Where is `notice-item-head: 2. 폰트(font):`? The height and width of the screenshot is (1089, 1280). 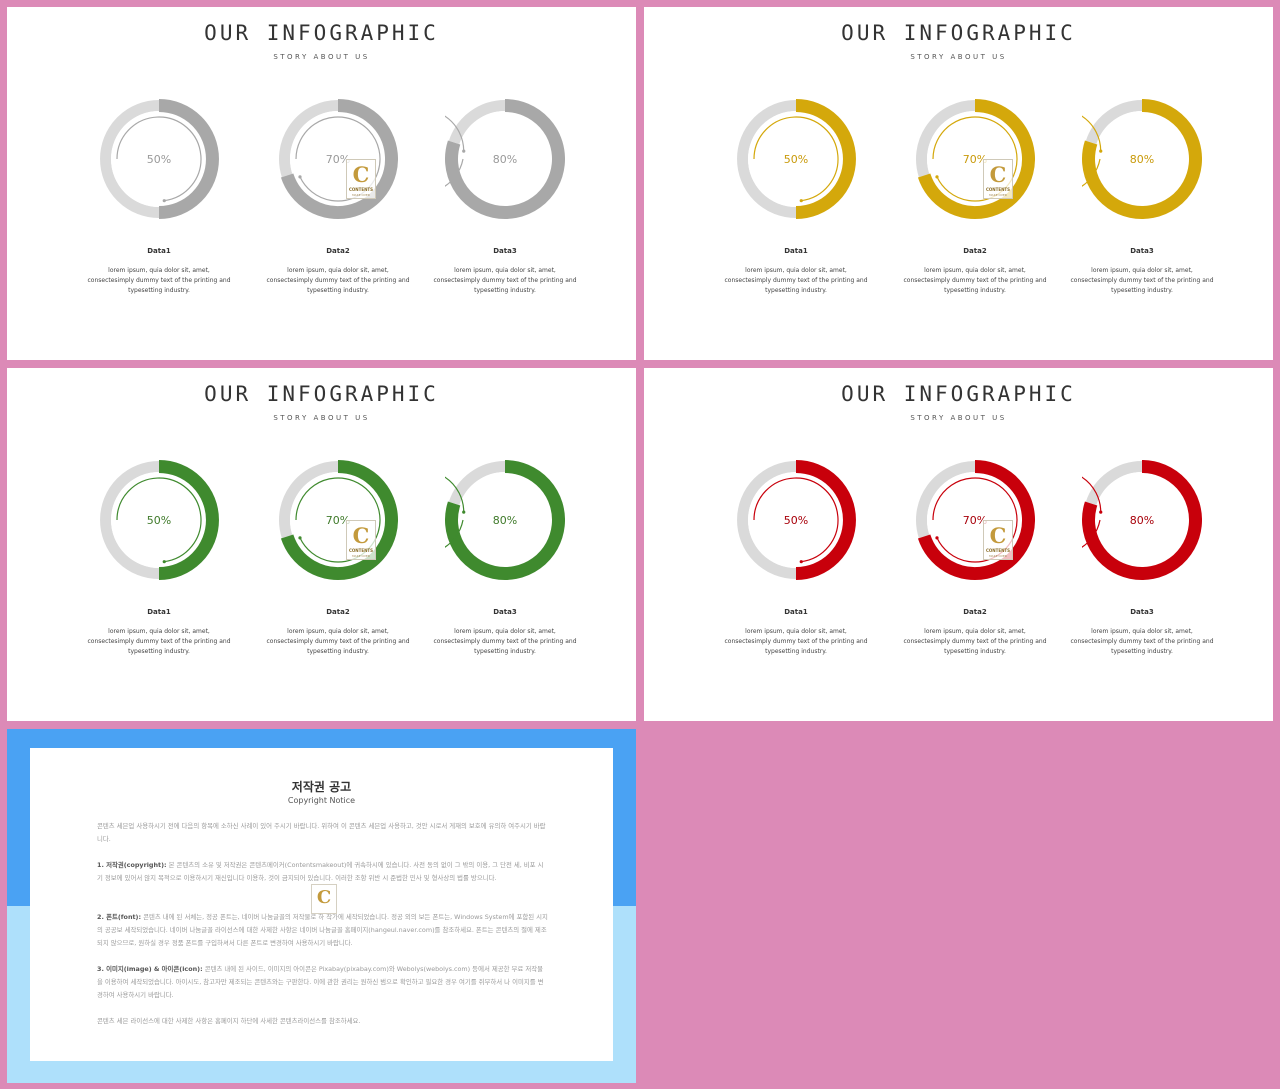
notice-item-head: 2. 폰트(font): is located at coordinates (119, 917).